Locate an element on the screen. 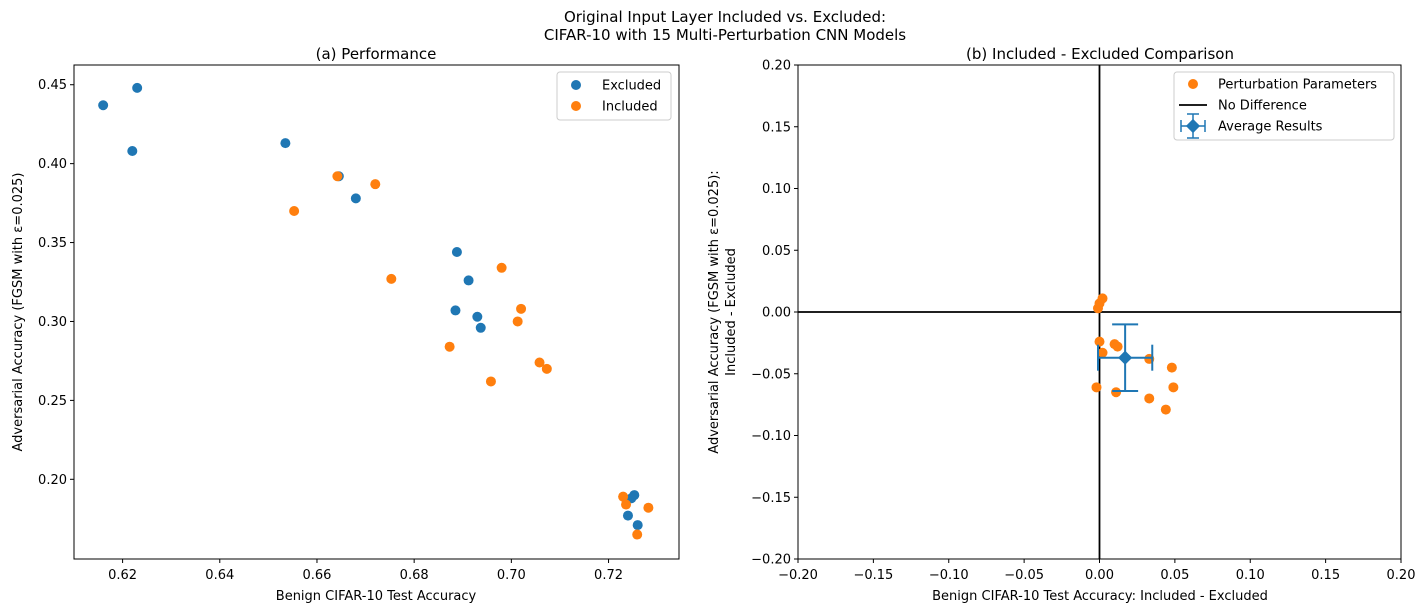  panel-b-x-tick-label: −0.10 is located at coordinates (949, 575).